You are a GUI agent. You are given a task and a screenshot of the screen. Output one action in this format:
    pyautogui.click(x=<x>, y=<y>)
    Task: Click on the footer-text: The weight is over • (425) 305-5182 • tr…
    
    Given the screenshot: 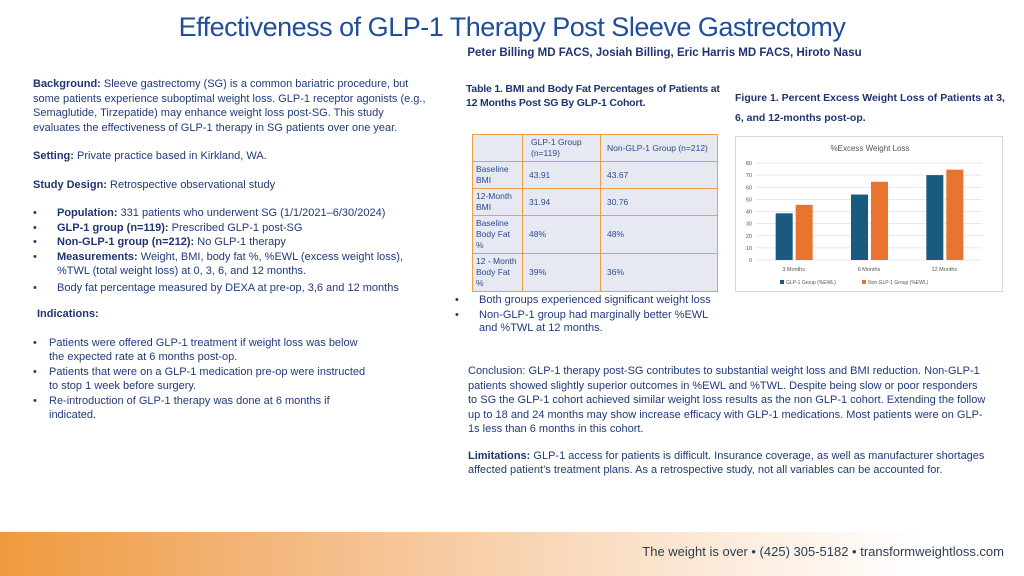 What is the action you would take?
    pyautogui.click(x=823, y=551)
    